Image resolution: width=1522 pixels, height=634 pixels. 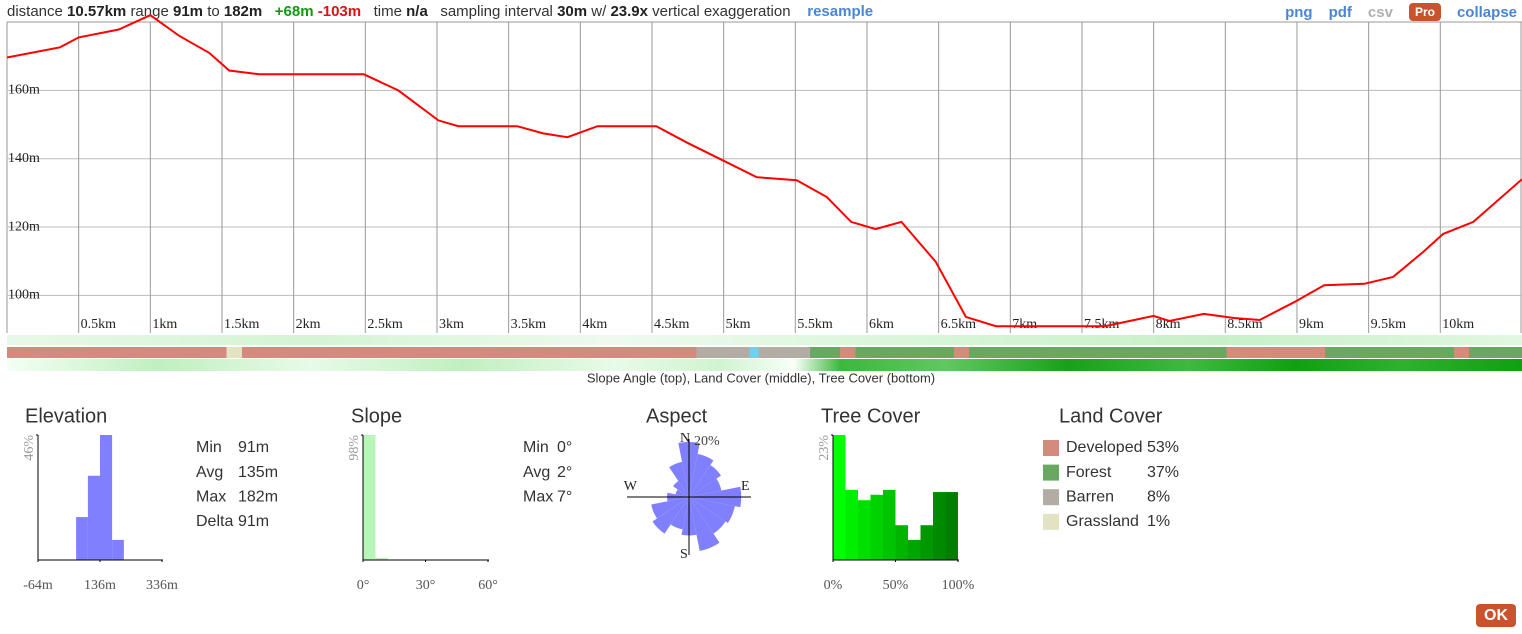 I want to click on x-tick-label: 100%, so click(x=958, y=585).